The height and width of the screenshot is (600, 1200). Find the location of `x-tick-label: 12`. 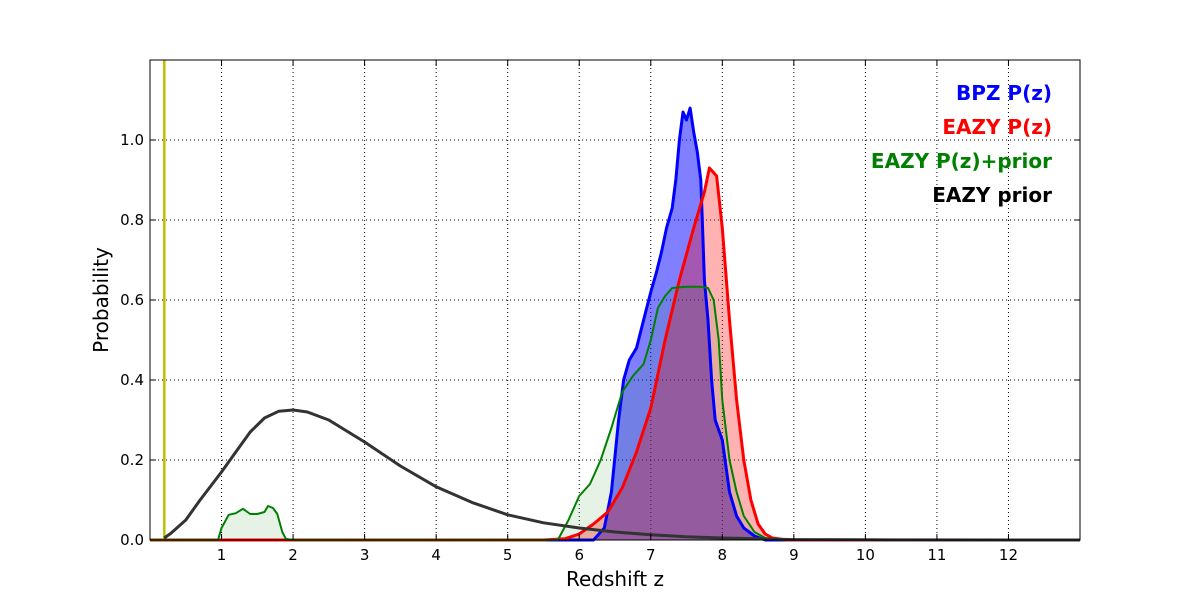

x-tick-label: 12 is located at coordinates (1008, 555).